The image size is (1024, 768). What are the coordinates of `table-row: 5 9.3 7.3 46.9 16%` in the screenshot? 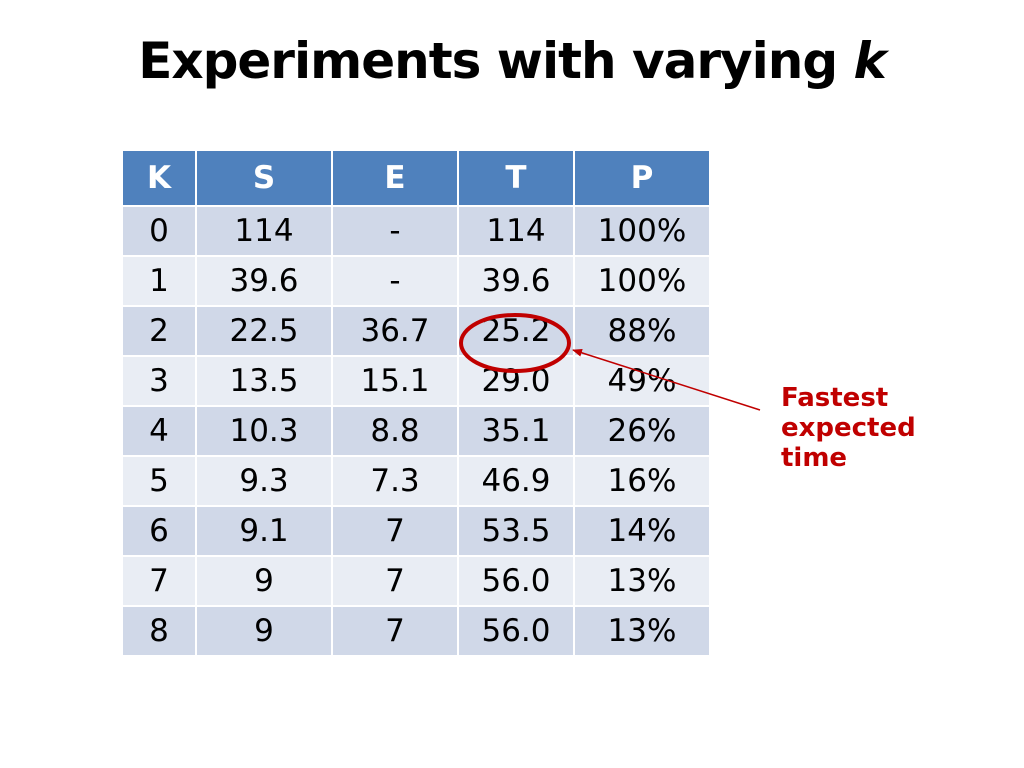 It's located at (416, 481).